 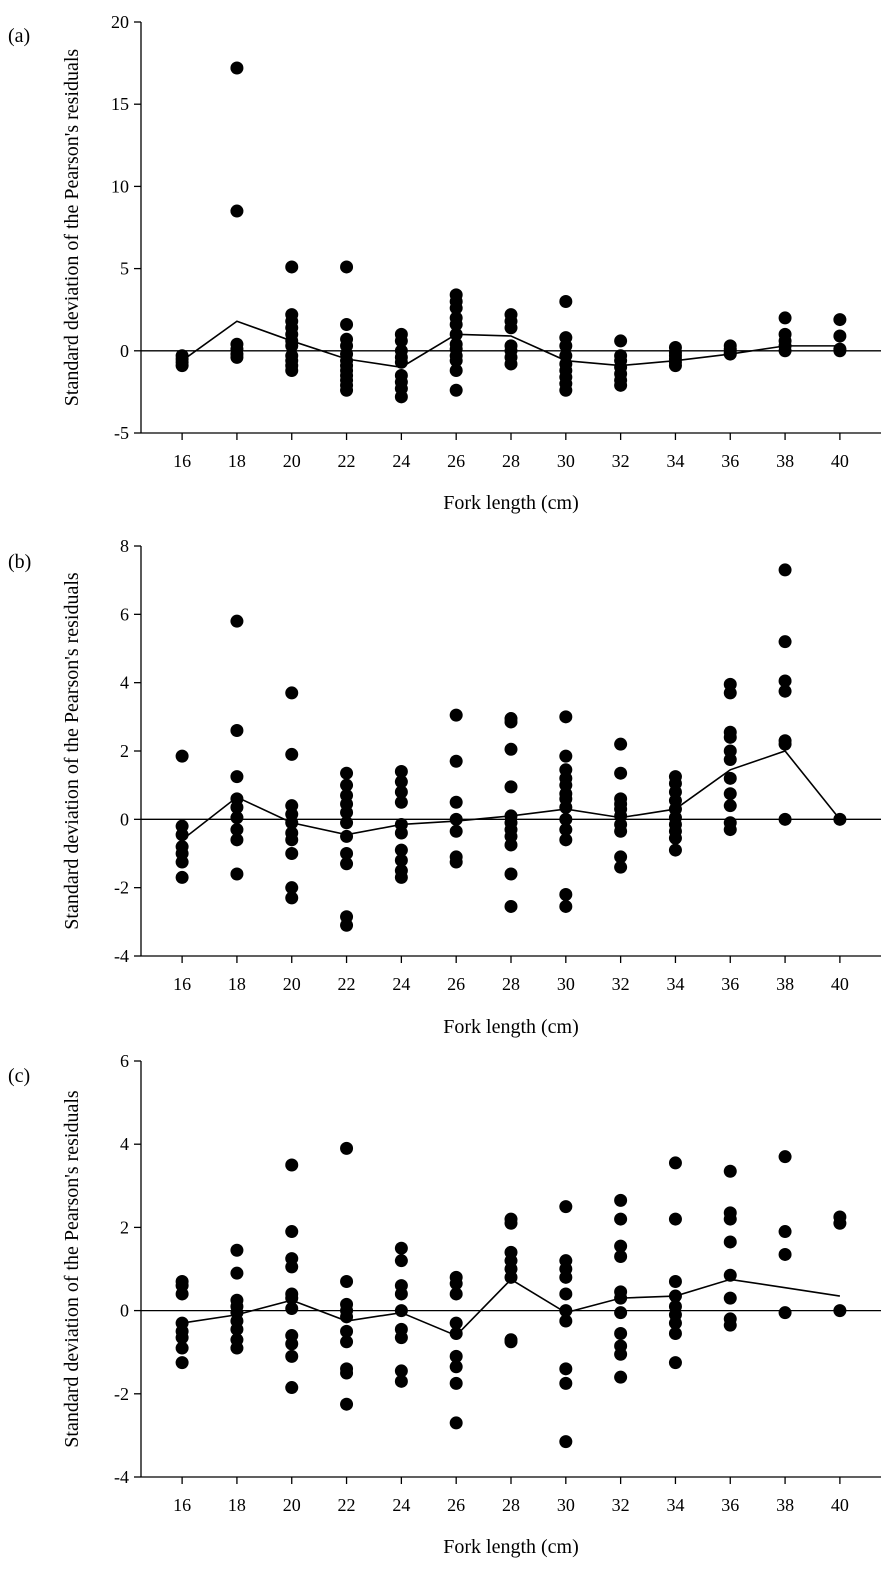 I want to click on x-axis-title: Fork length (cm), so click(x=511, y=1547).